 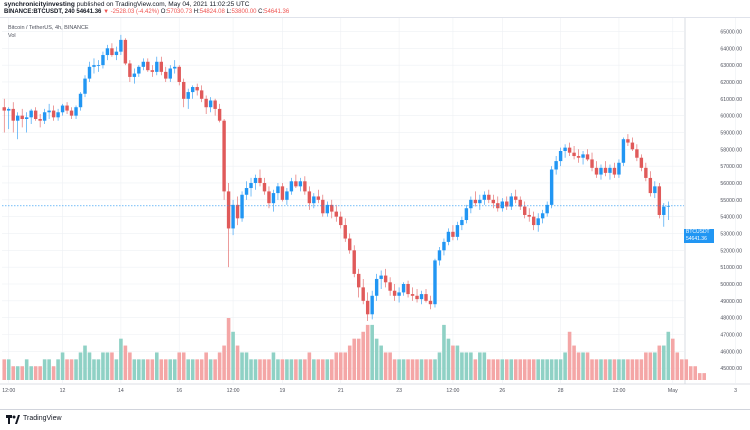 I want to click on x-tick-label: 21, so click(x=341, y=391).